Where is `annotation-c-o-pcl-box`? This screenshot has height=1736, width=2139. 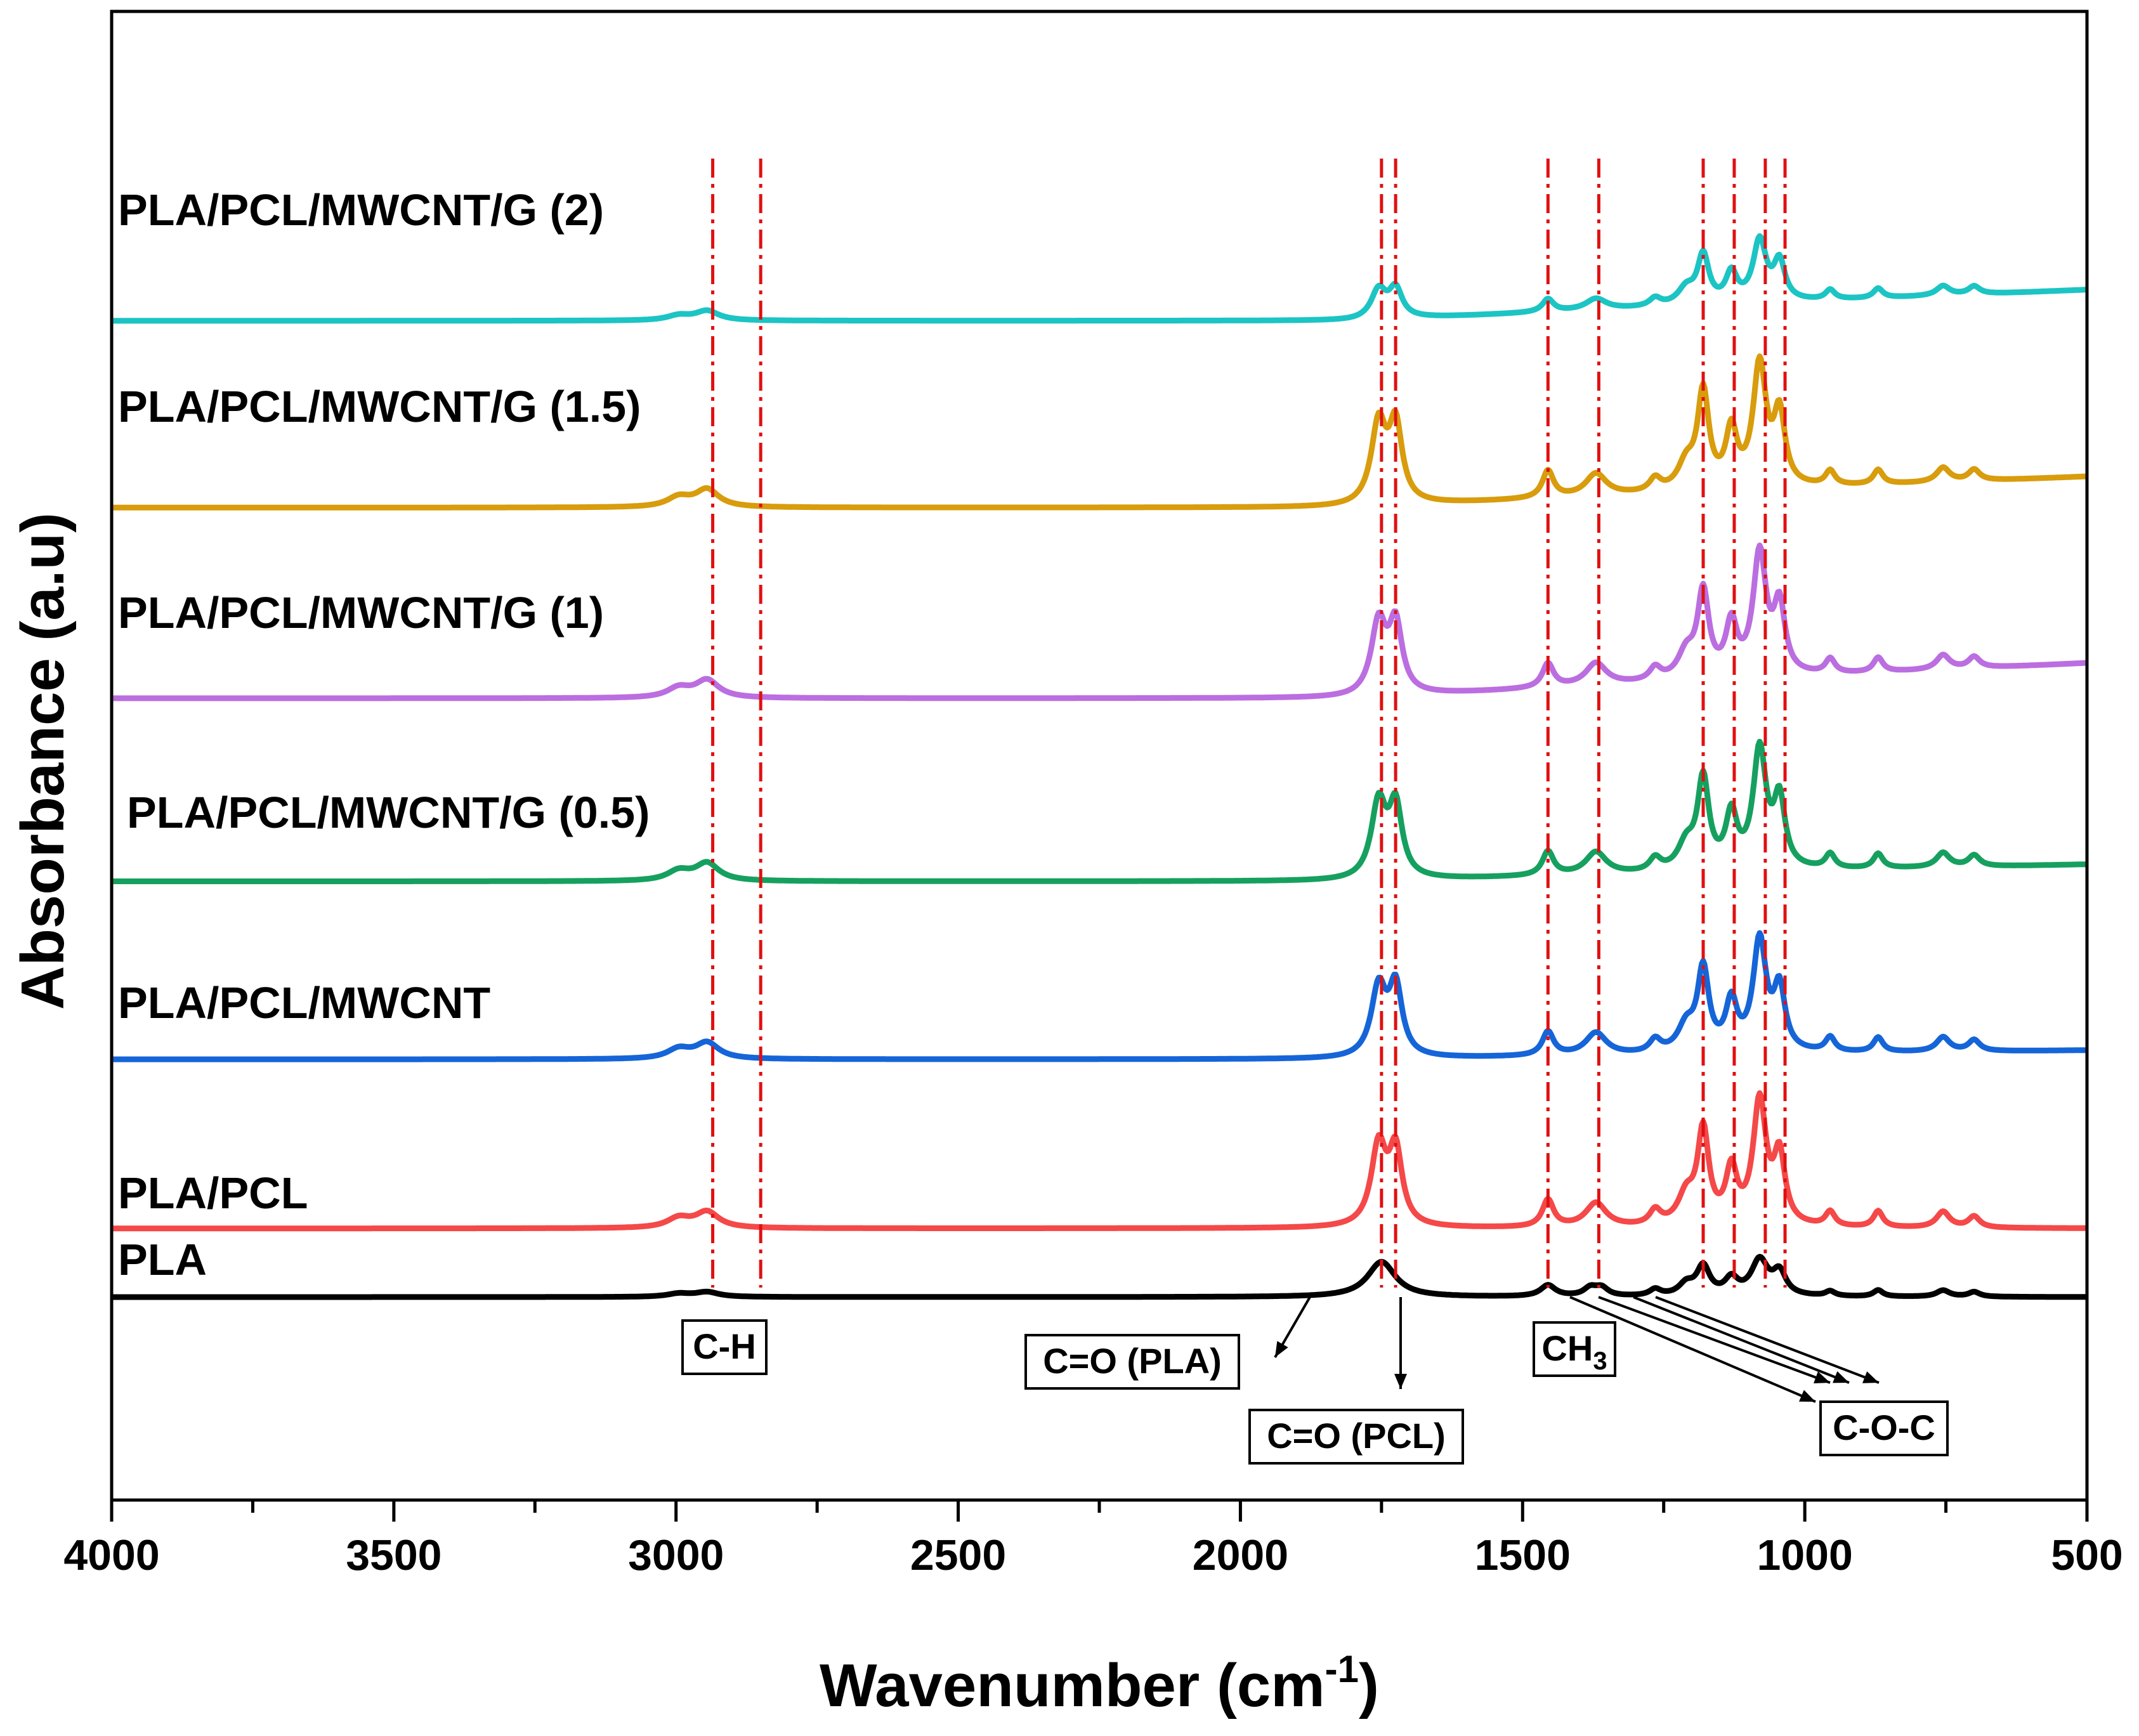 annotation-c-o-pcl-box is located at coordinates (1356, 1437).